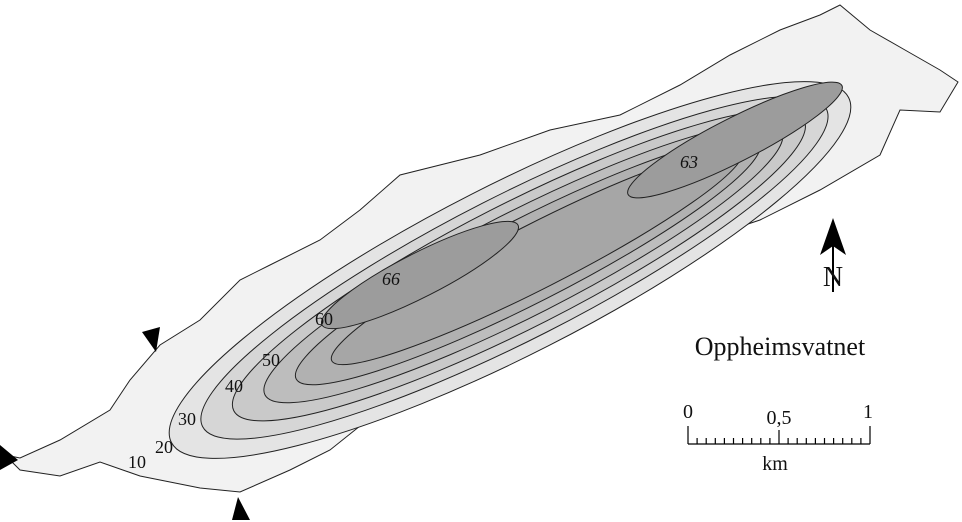  Describe the element at coordinates (234, 386) in the screenshot. I see `depth-label: 40` at that location.